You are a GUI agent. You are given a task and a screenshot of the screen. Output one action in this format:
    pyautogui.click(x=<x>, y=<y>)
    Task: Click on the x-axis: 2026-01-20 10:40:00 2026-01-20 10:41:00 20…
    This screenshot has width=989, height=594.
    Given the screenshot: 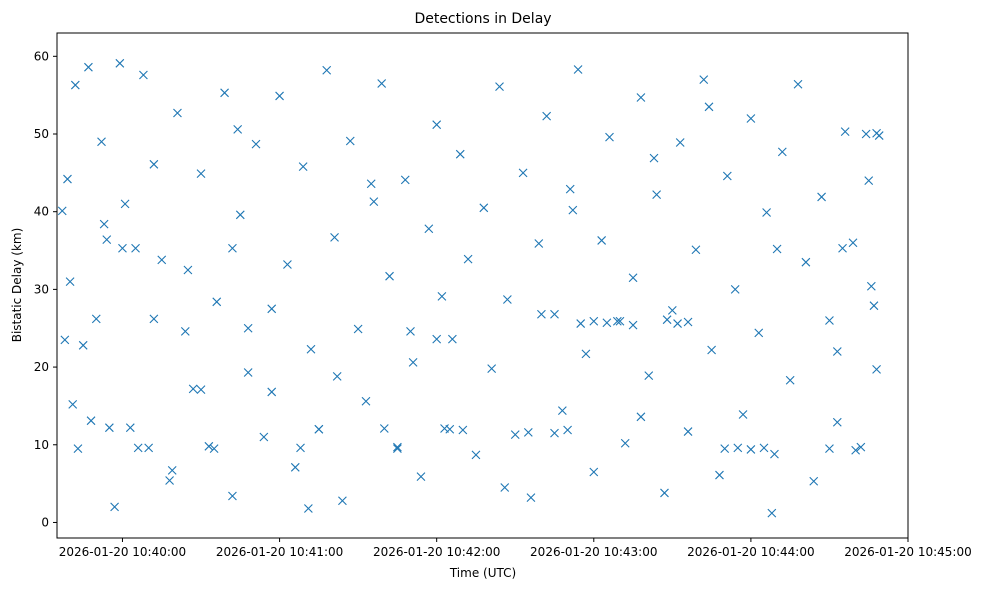 What is the action you would take?
    pyautogui.click(x=515, y=548)
    